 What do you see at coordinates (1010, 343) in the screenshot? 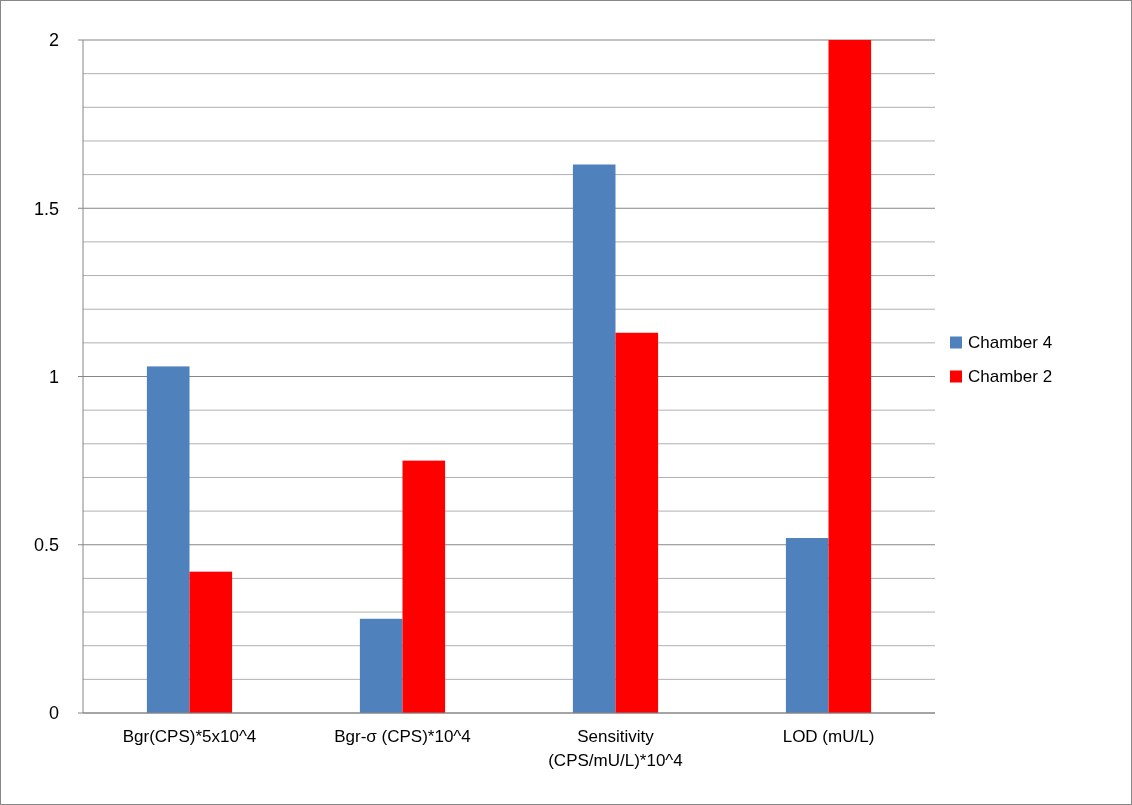
I see `legend-label: Chamber 4` at bounding box center [1010, 343].